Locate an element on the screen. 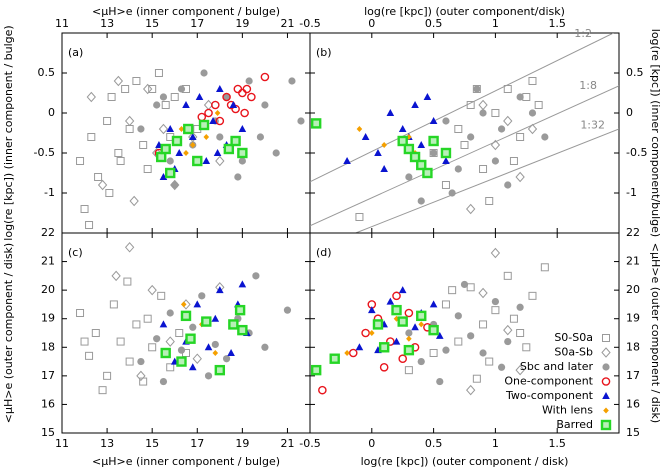 This screenshot has width=664, height=476. x-tick-label: 17 is located at coordinates (197, 23).